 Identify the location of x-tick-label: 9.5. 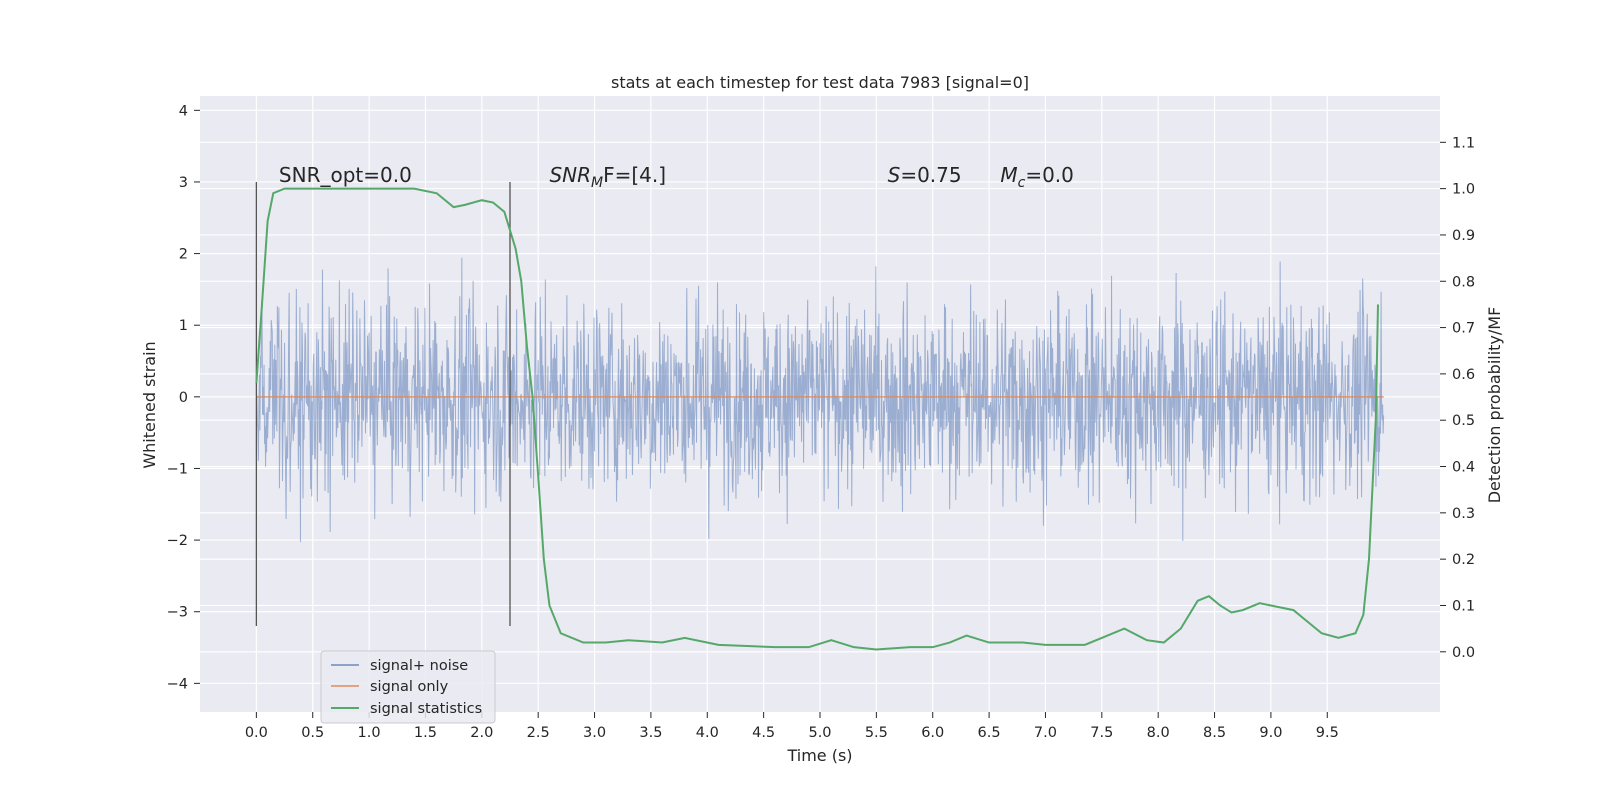
(1327, 733).